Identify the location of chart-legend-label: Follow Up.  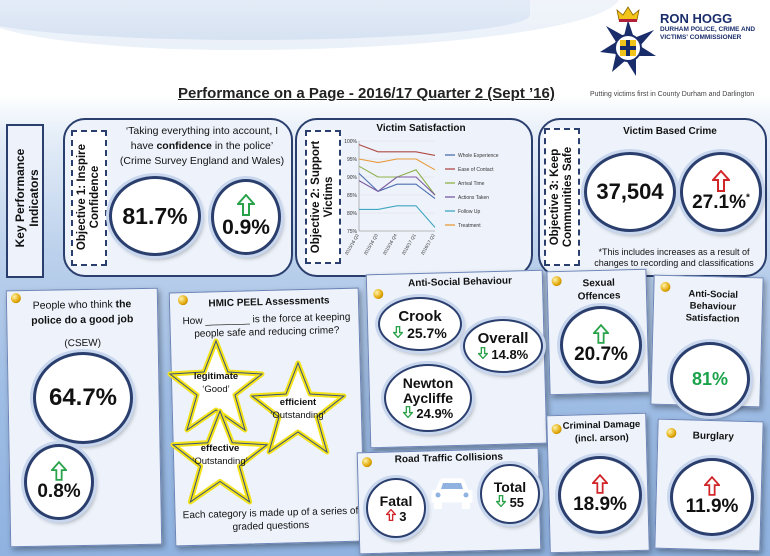
(469, 212).